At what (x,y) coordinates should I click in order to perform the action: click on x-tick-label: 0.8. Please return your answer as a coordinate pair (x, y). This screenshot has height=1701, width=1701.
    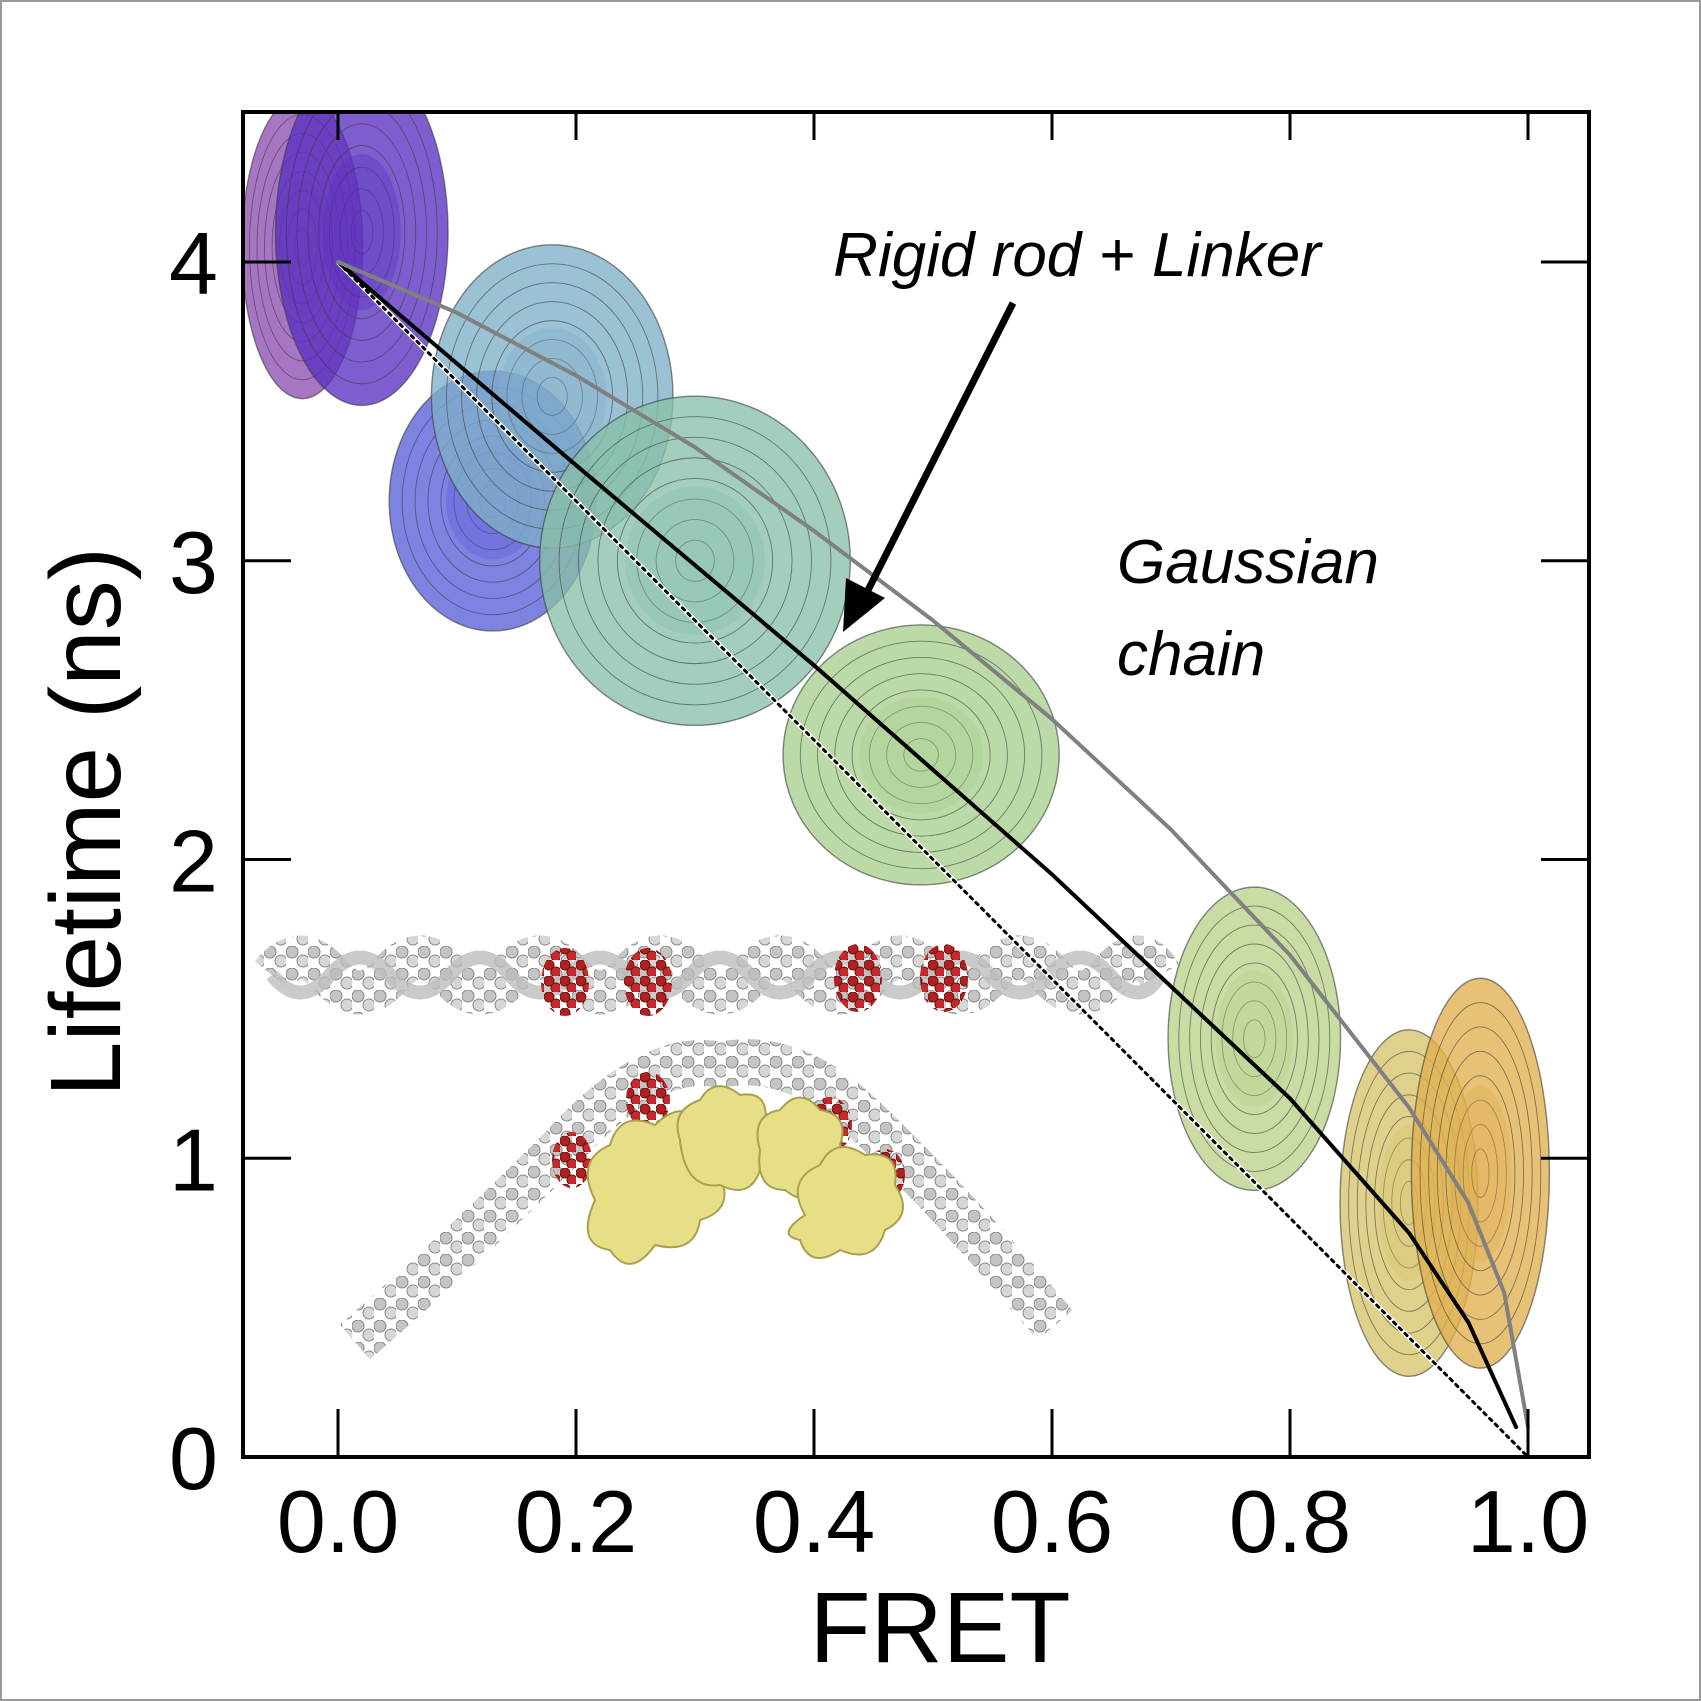
    Looking at the image, I should click on (1290, 1521).